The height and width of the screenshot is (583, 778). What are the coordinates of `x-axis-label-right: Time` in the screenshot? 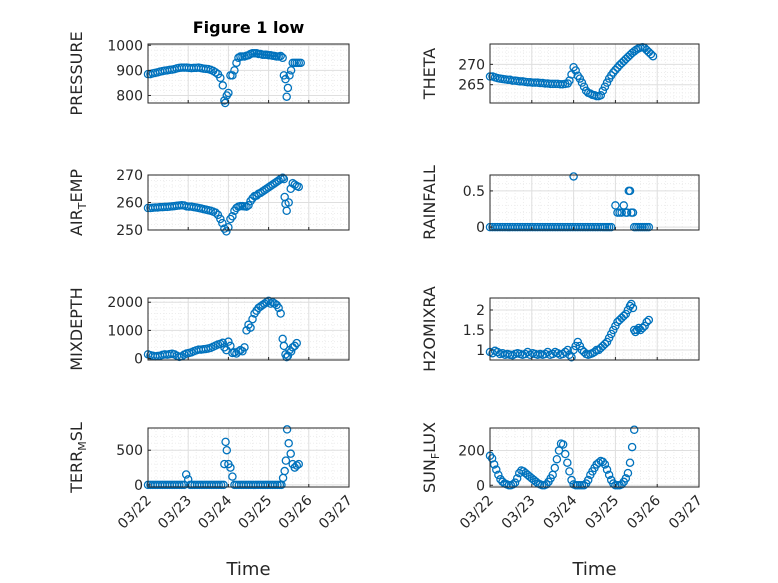 It's located at (593, 569).